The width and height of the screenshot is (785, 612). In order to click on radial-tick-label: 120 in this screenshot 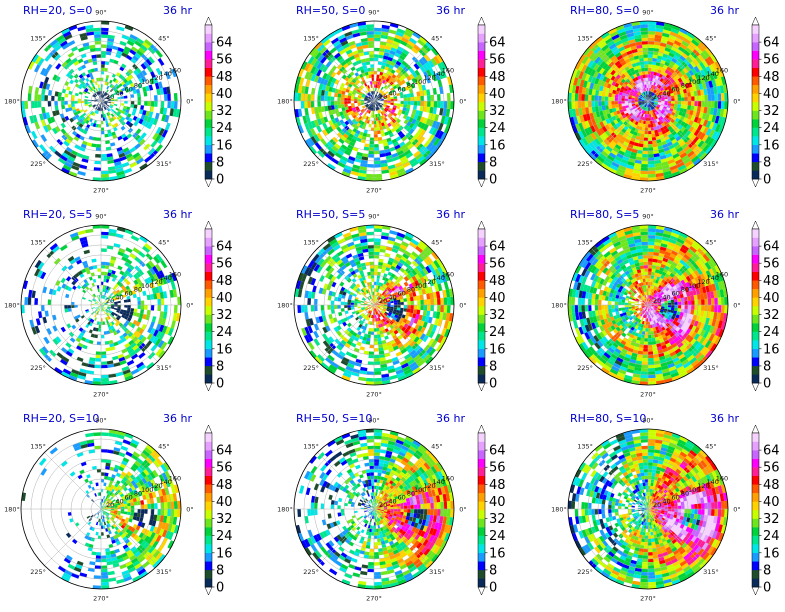, I will do `click(703, 78)`.